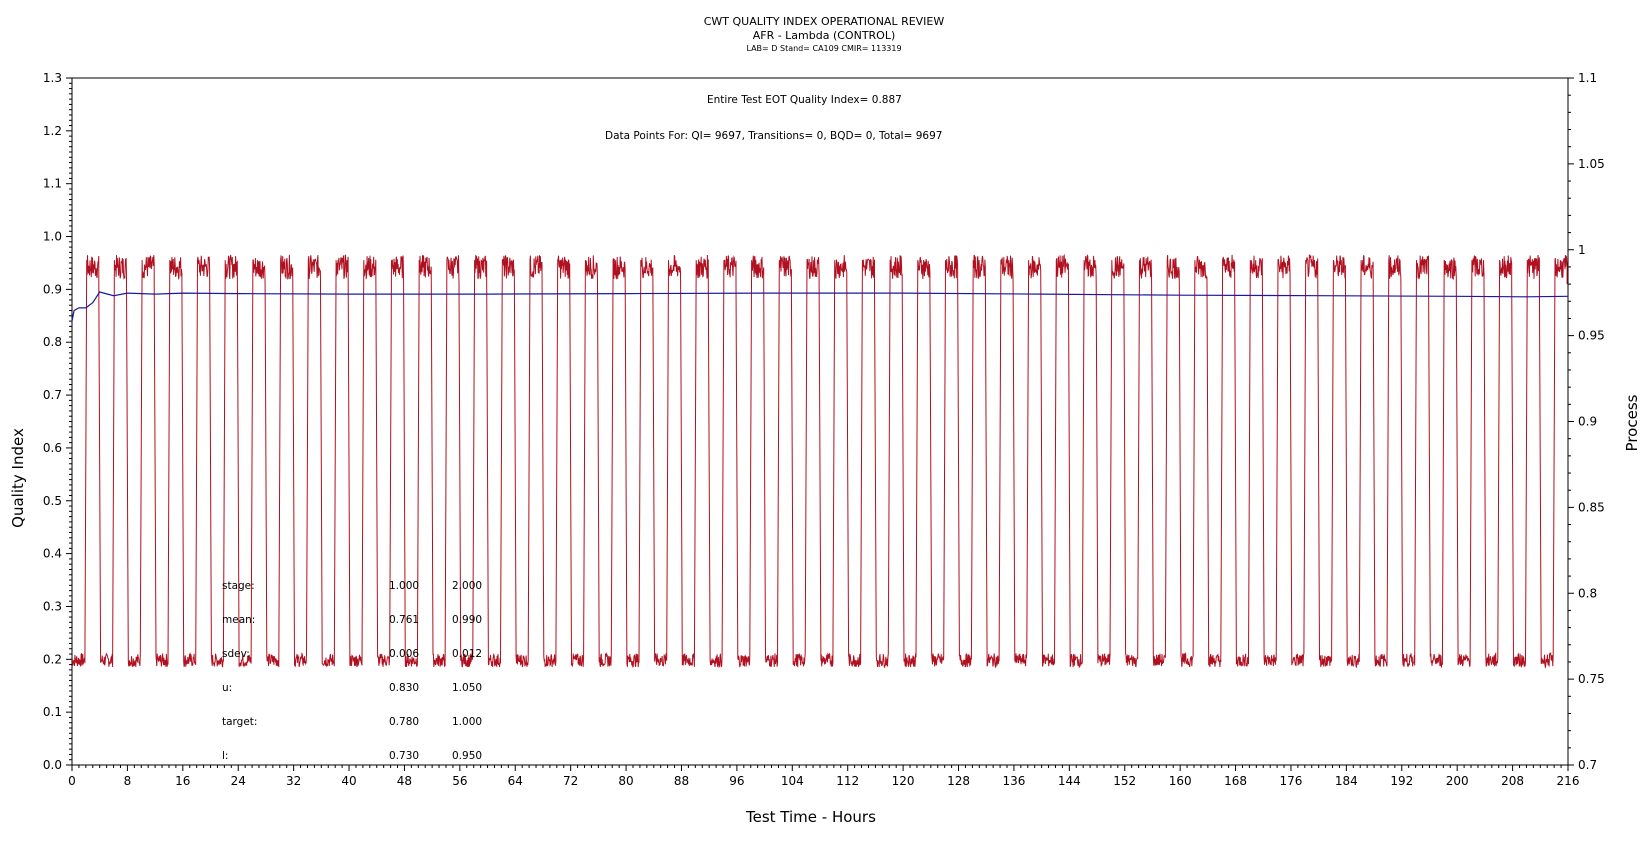 This screenshot has width=1648, height=845. Describe the element at coordinates (52, 448) in the screenshot. I see `y-tick-label: 0.6` at that location.